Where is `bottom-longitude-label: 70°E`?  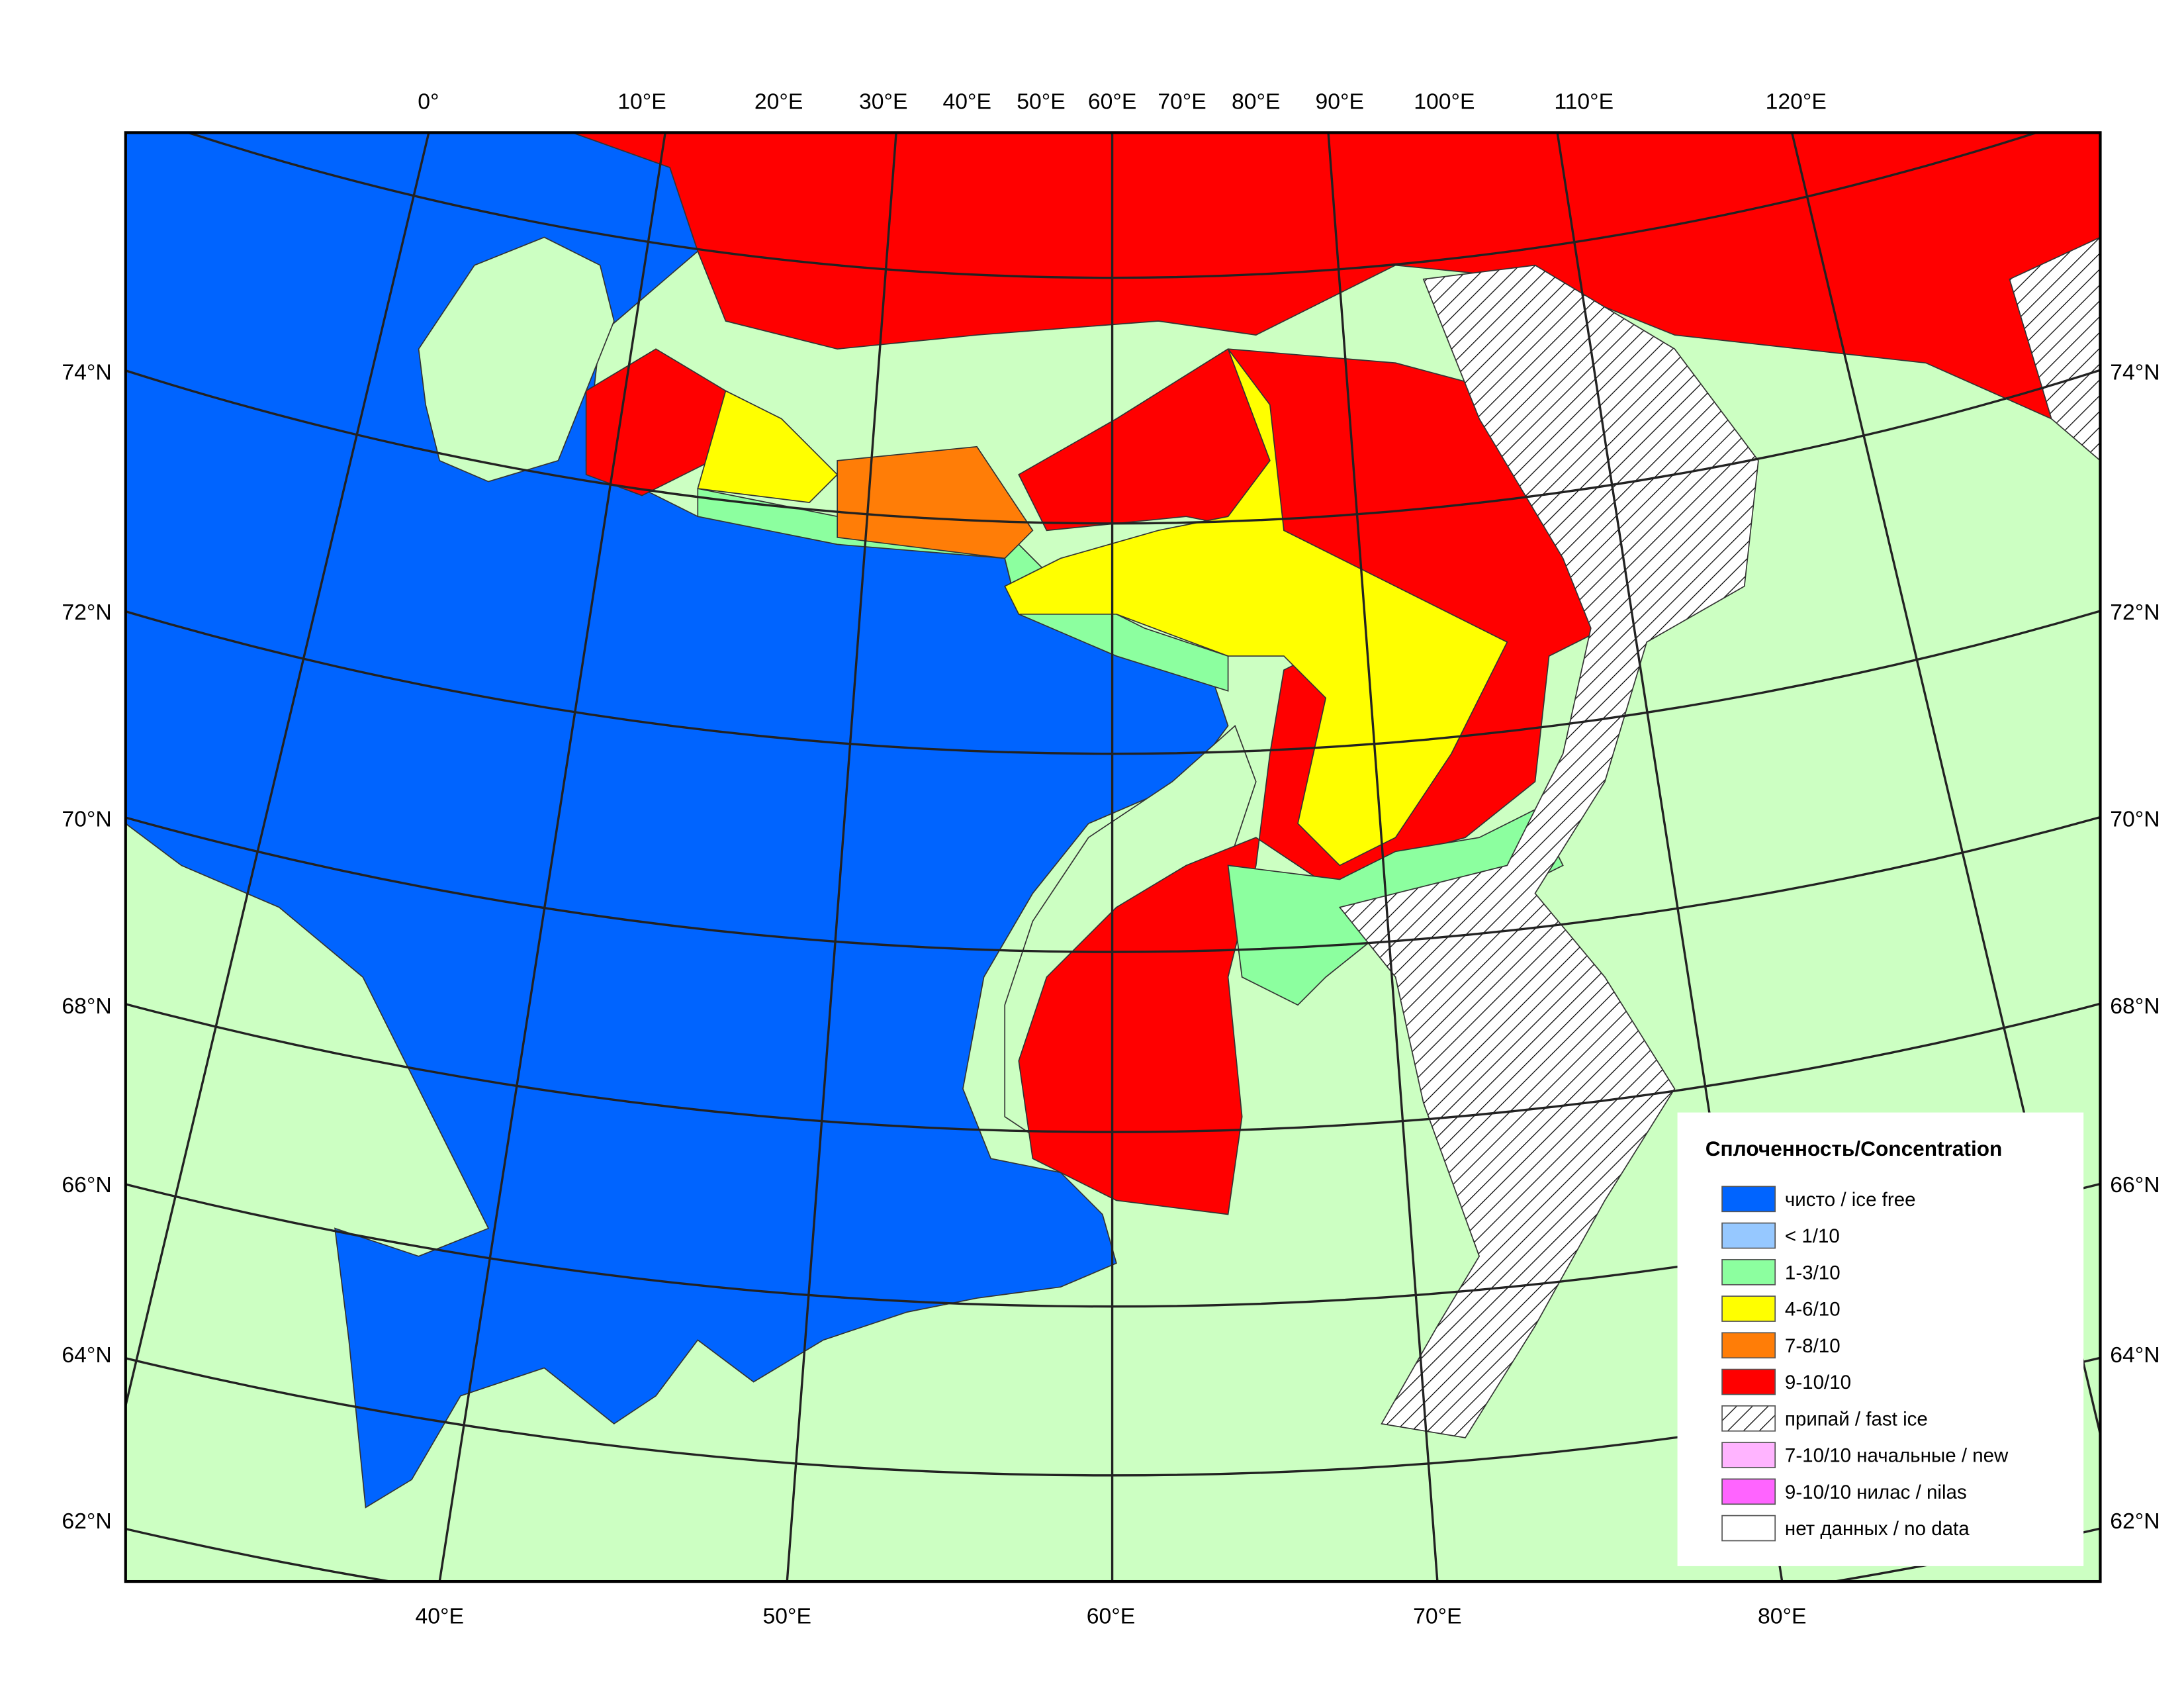 bottom-longitude-label: 70°E is located at coordinates (1437, 1615).